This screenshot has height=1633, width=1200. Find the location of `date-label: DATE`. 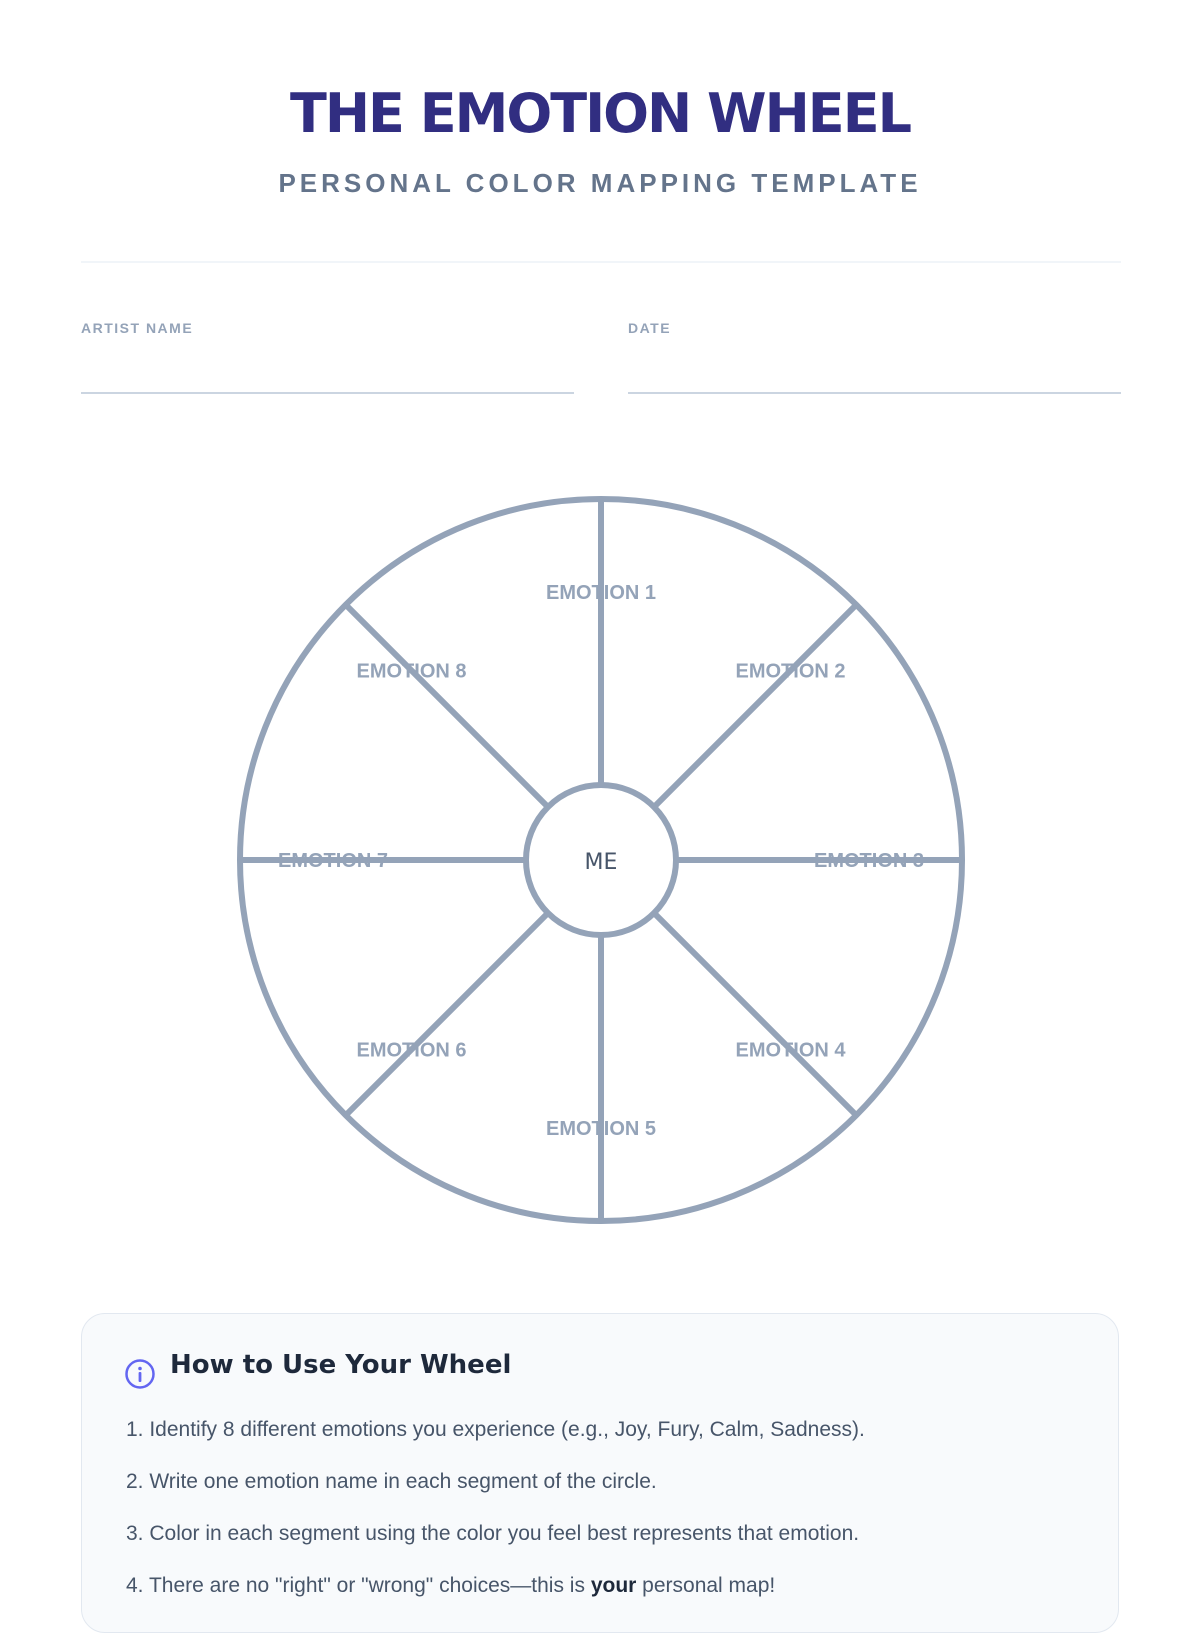

date-label: DATE is located at coordinates (650, 328).